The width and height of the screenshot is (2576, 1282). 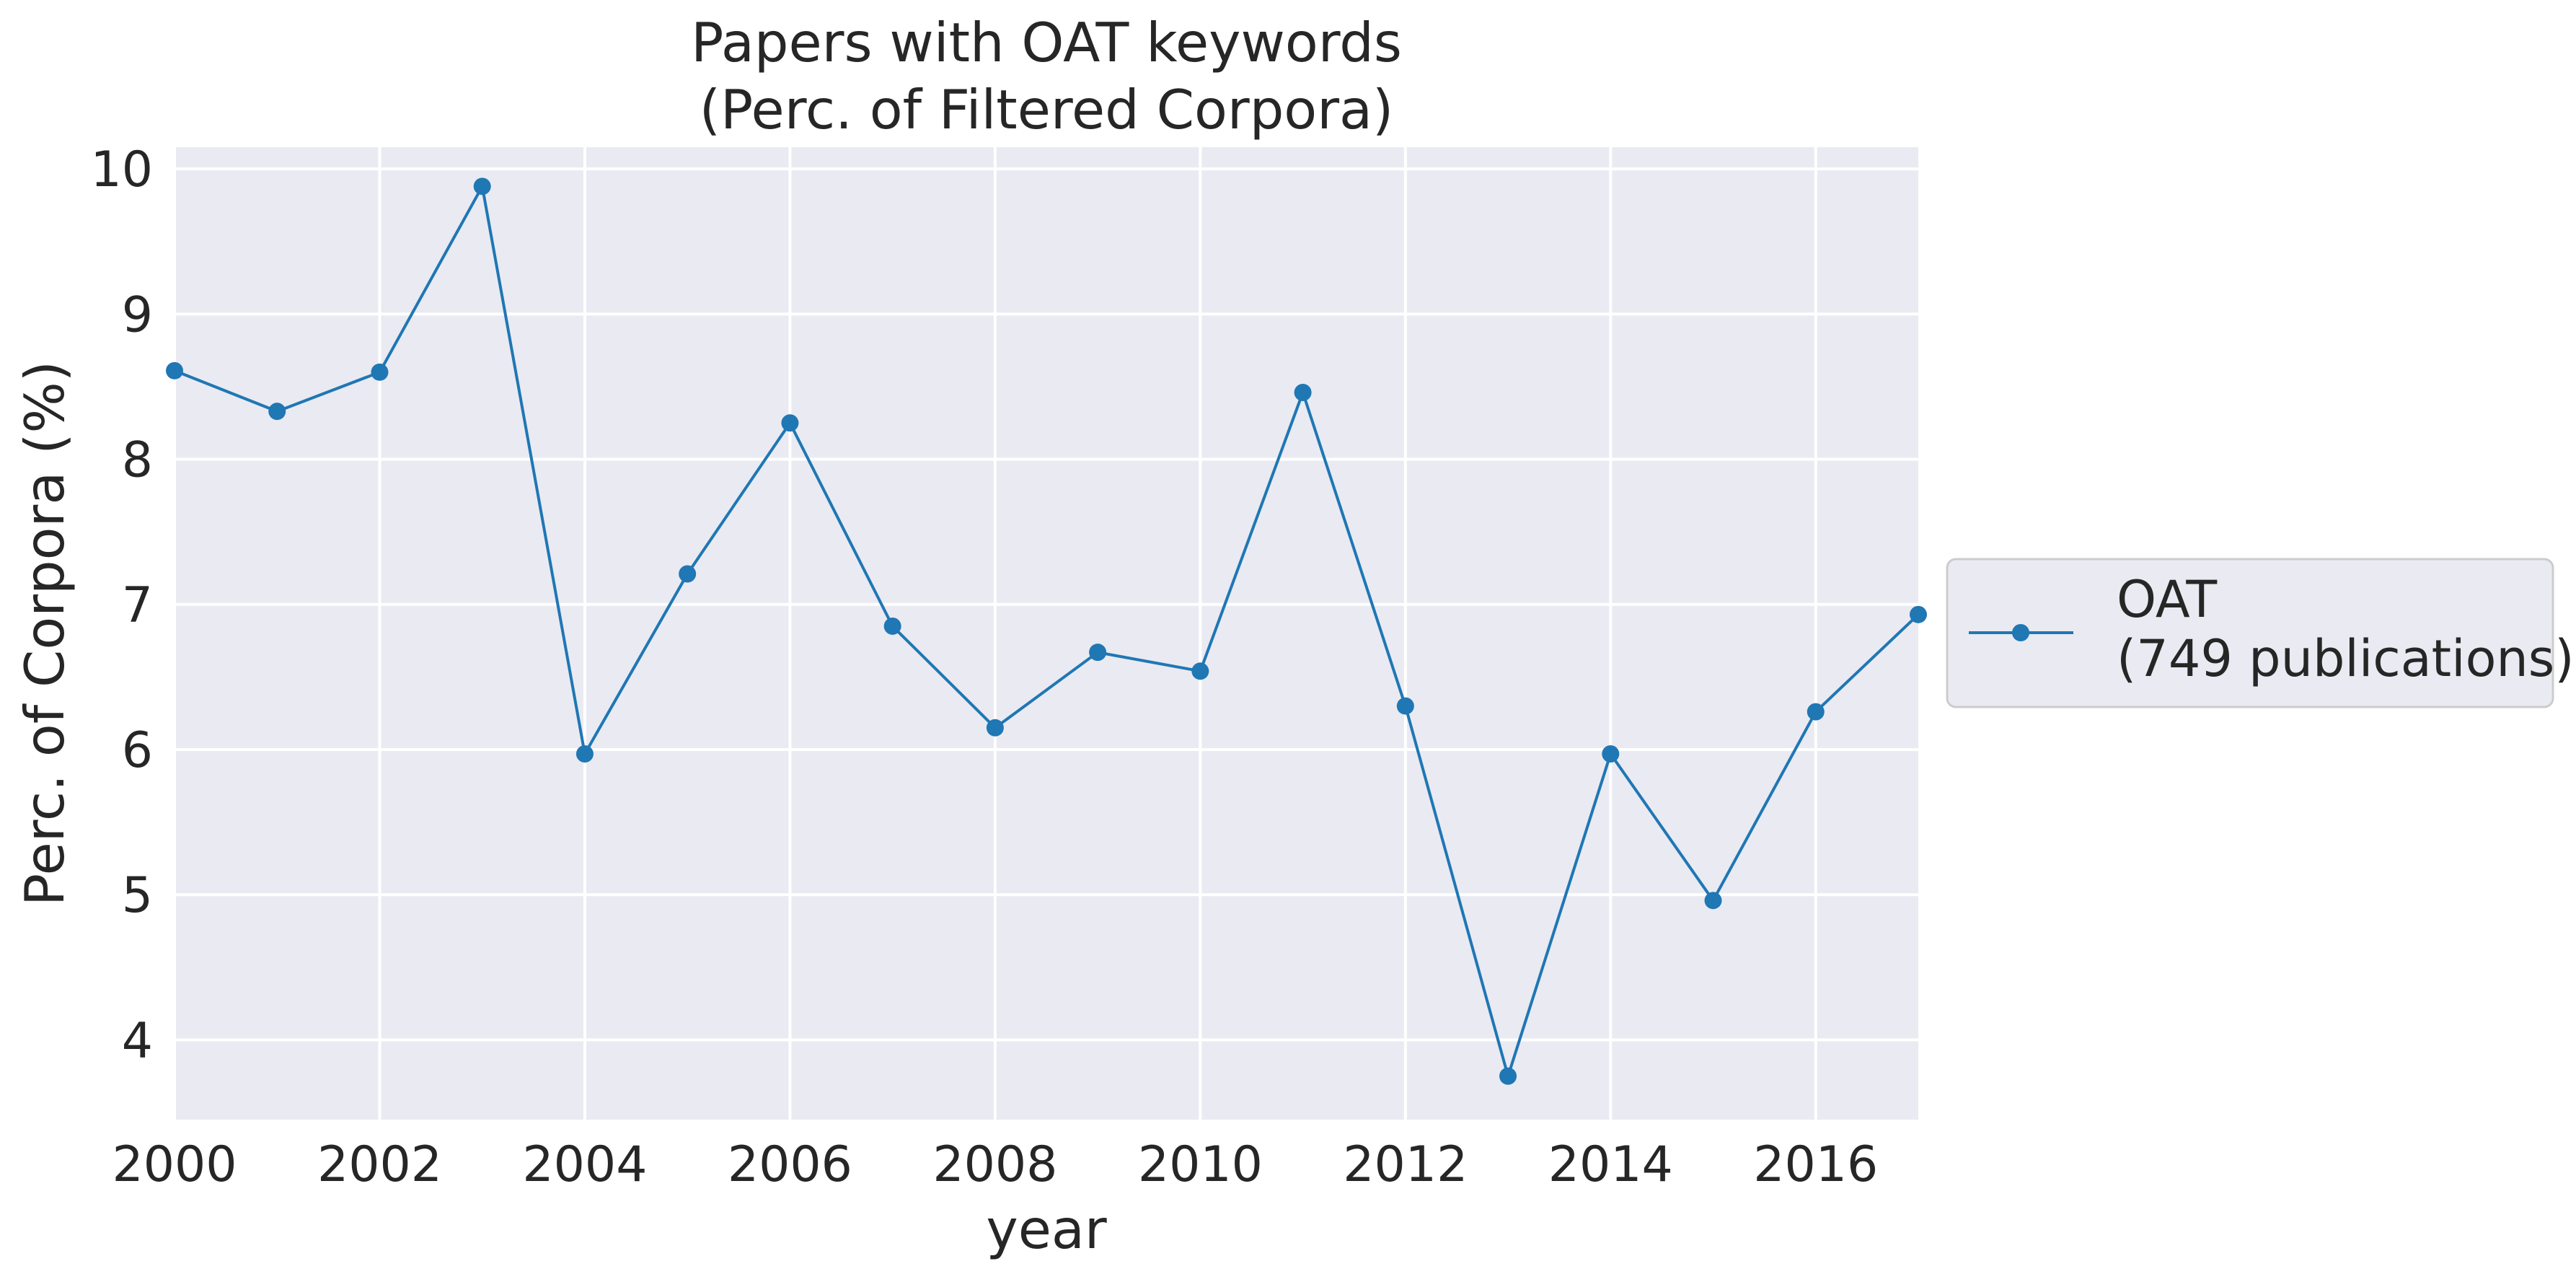 What do you see at coordinates (482, 187) in the screenshot?
I see `data-point-2003` at bounding box center [482, 187].